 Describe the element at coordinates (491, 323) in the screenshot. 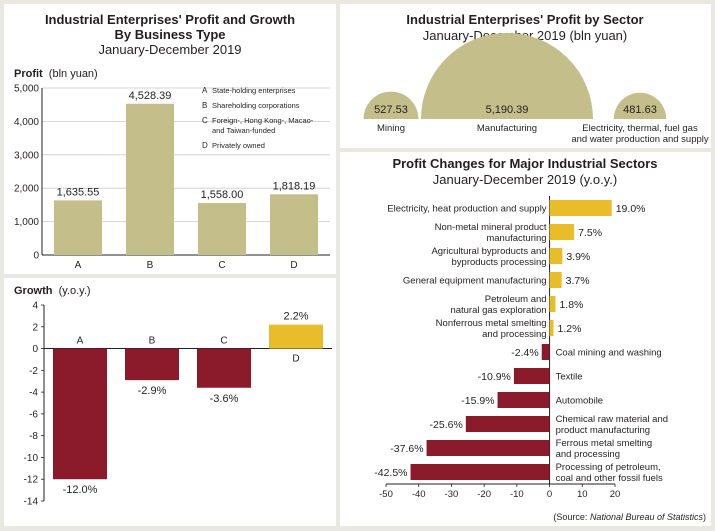

I see `category-label: Nonferrous metal smelting` at that location.